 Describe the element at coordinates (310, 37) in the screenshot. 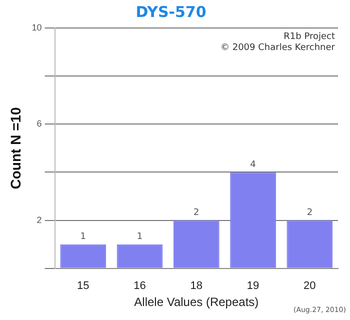

I see `annotation: R1b Project` at that location.